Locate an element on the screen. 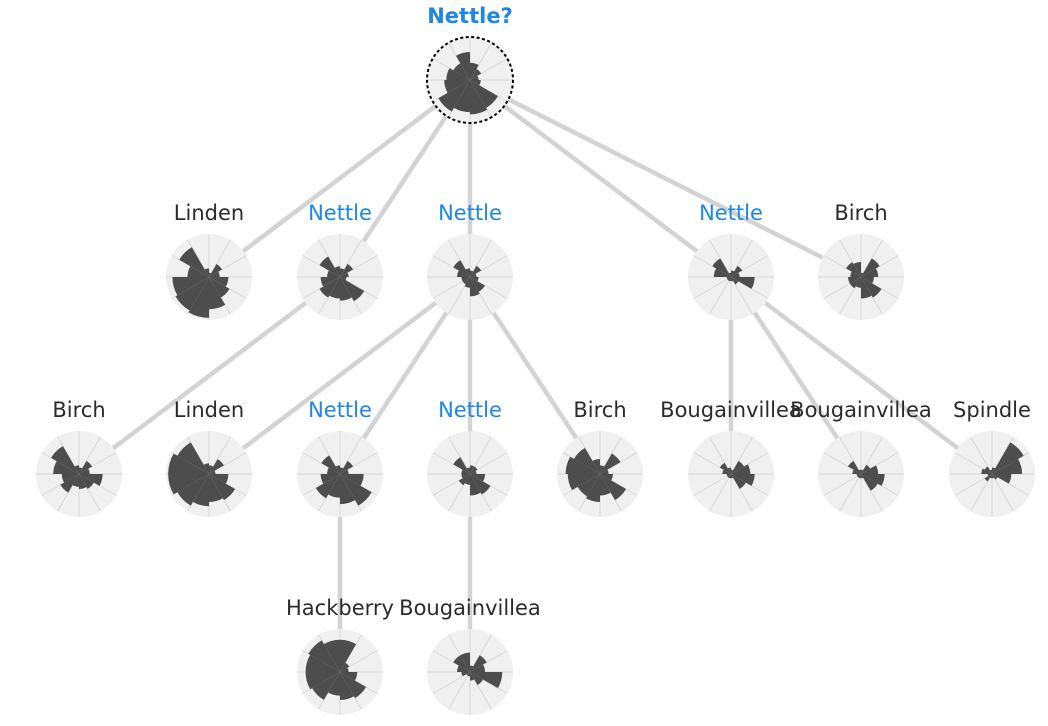 Image resolution: width=1048 pixels, height=726 pixels. query-node: Nettle? is located at coordinates (470, 64).